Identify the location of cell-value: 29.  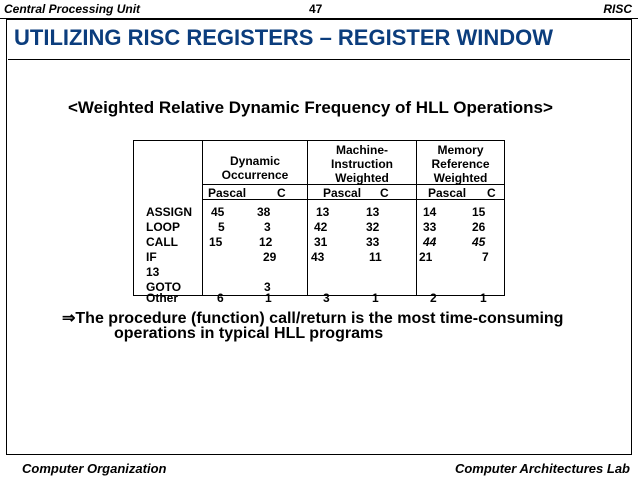
(270, 257).